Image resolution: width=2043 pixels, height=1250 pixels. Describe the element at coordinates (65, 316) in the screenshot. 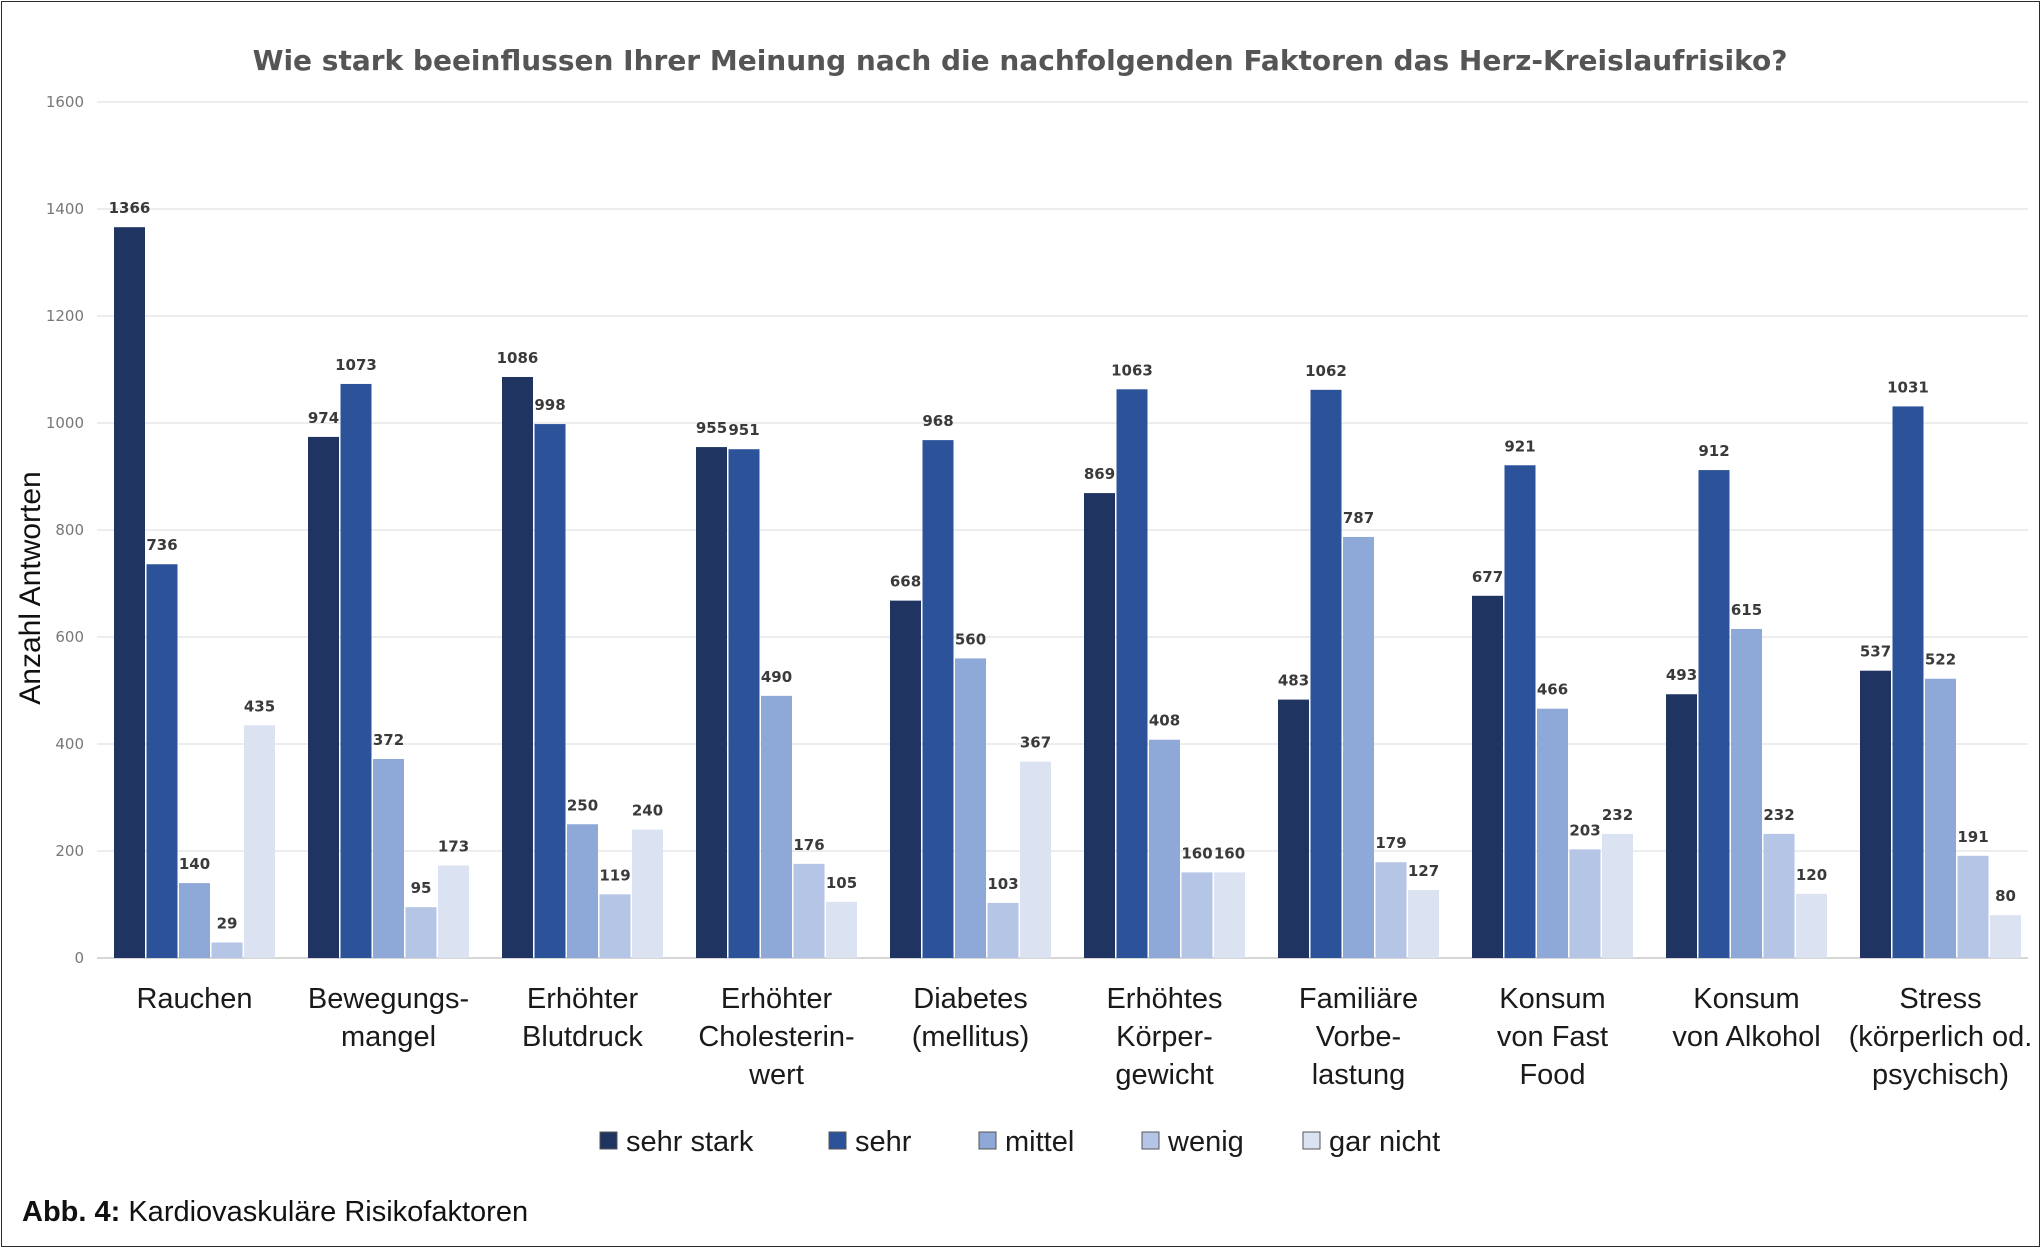

I see `y-tick-label: 1200` at that location.